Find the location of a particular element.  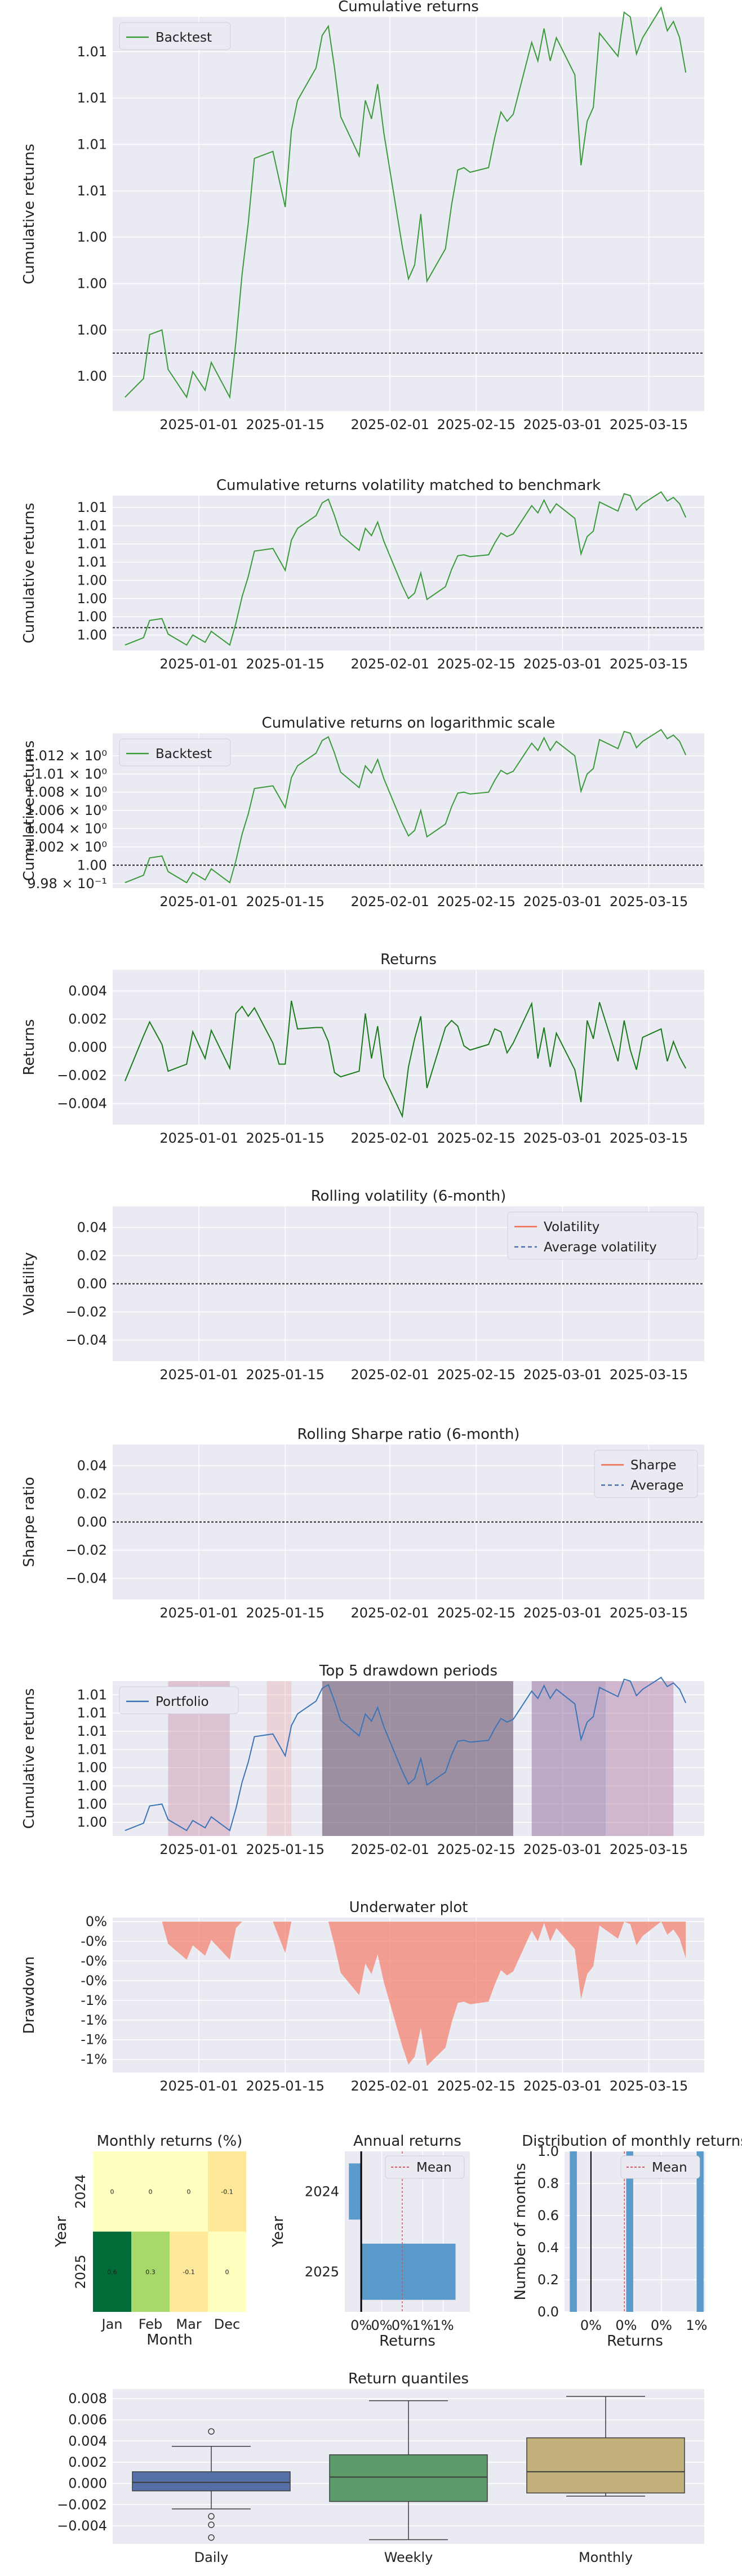

y-tick-label: 0.02 is located at coordinates (92, 1256).